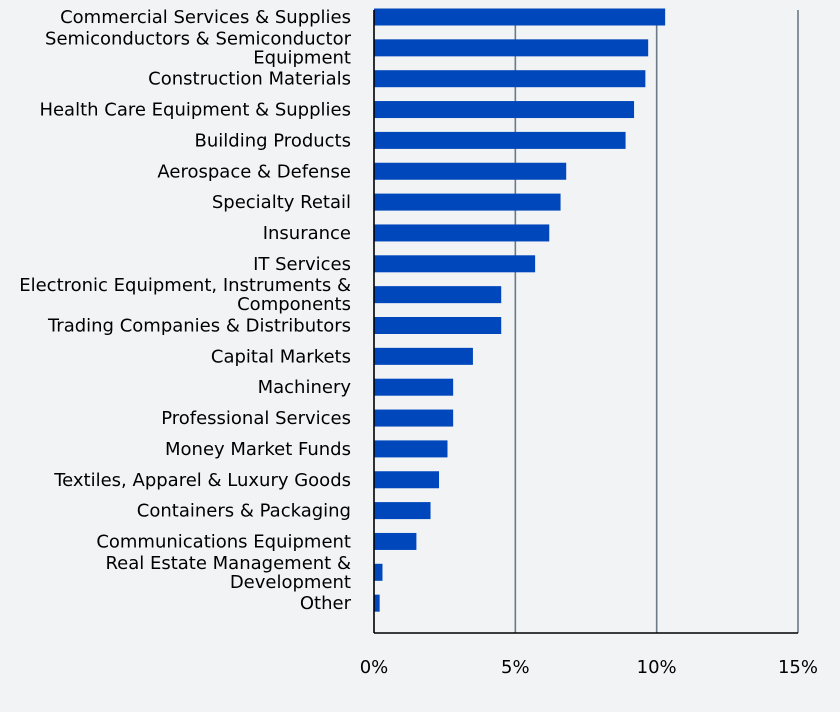 The width and height of the screenshot is (840, 712). Describe the element at coordinates (302, 264) in the screenshot. I see `category-label-8: IT Services` at that location.